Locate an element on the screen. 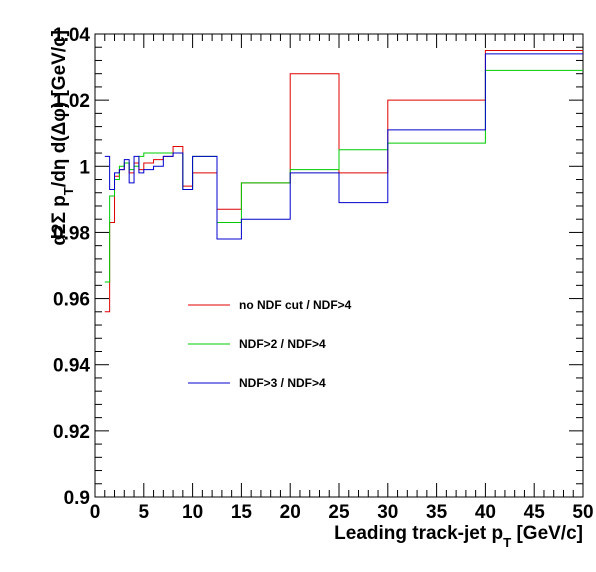 The height and width of the screenshot is (572, 596). x-tick-label: 5 is located at coordinates (144, 512).